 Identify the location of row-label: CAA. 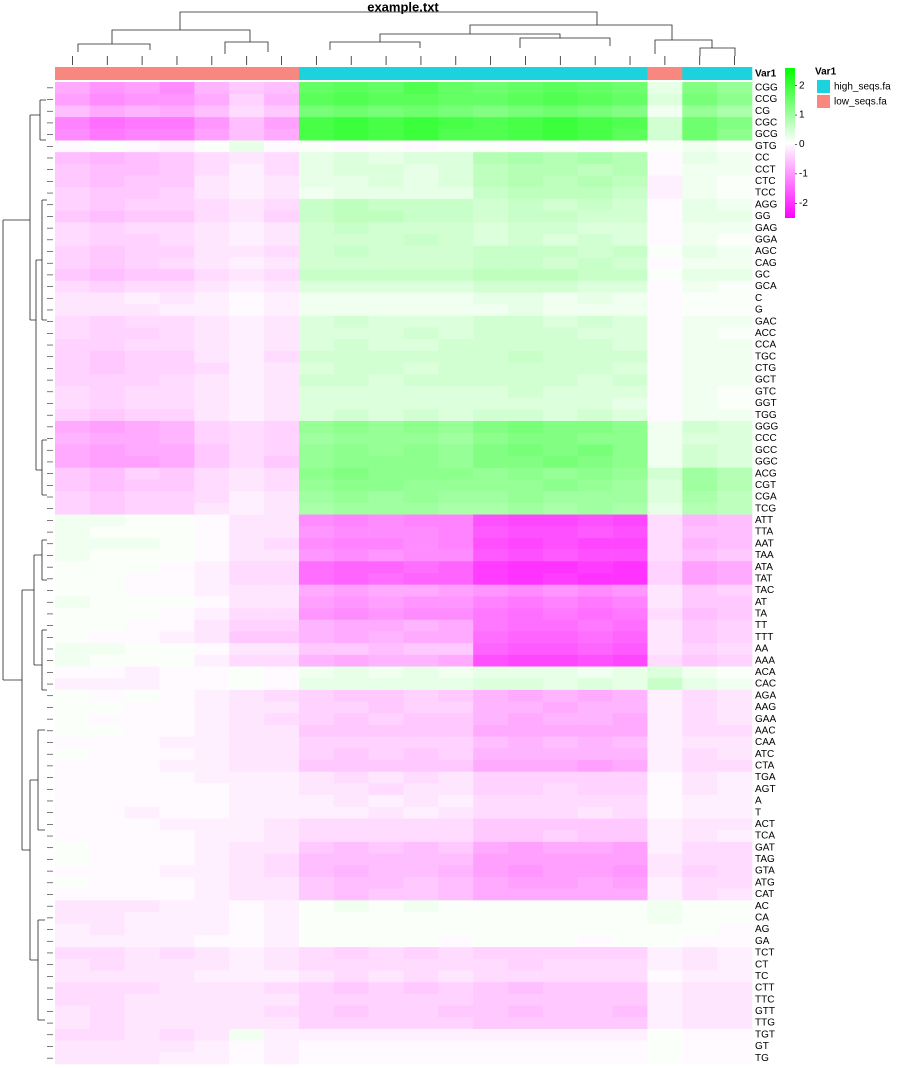
(765, 742).